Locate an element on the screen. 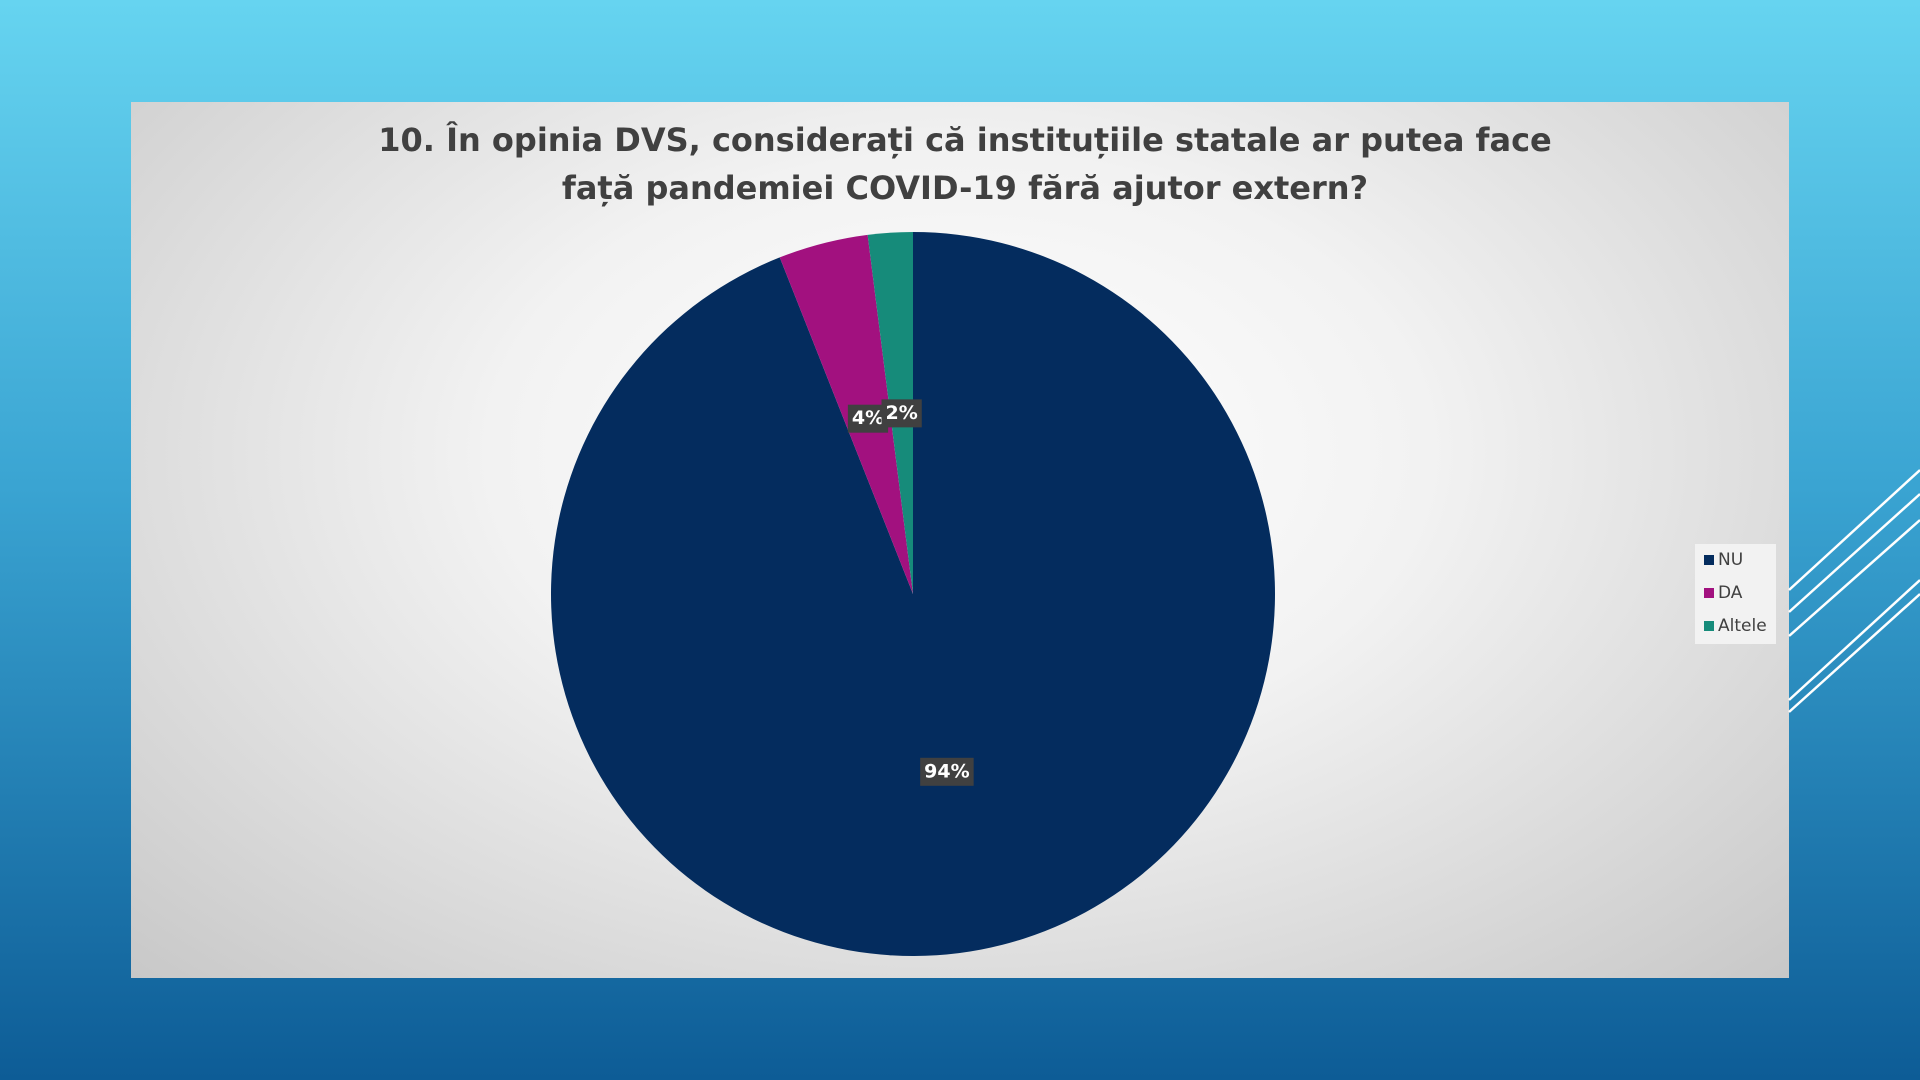  data-label-text: 4% is located at coordinates (868, 418).